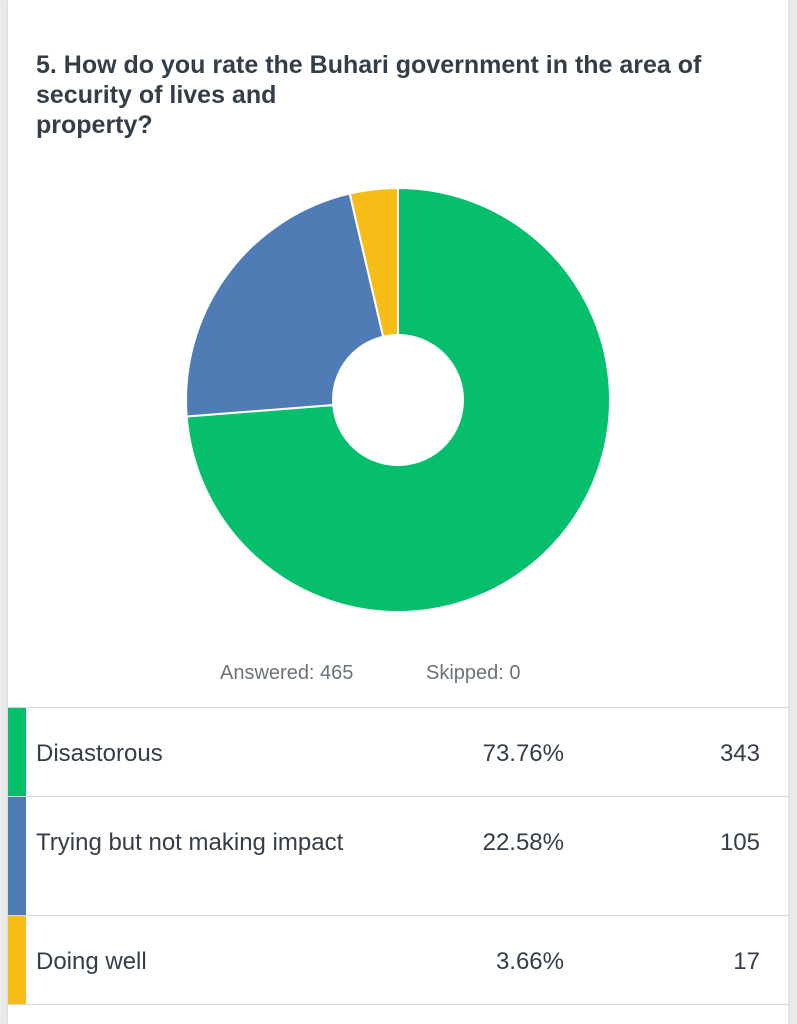 The image size is (797, 1024). What do you see at coordinates (746, 961) in the screenshot?
I see `answer-count: 17` at bounding box center [746, 961].